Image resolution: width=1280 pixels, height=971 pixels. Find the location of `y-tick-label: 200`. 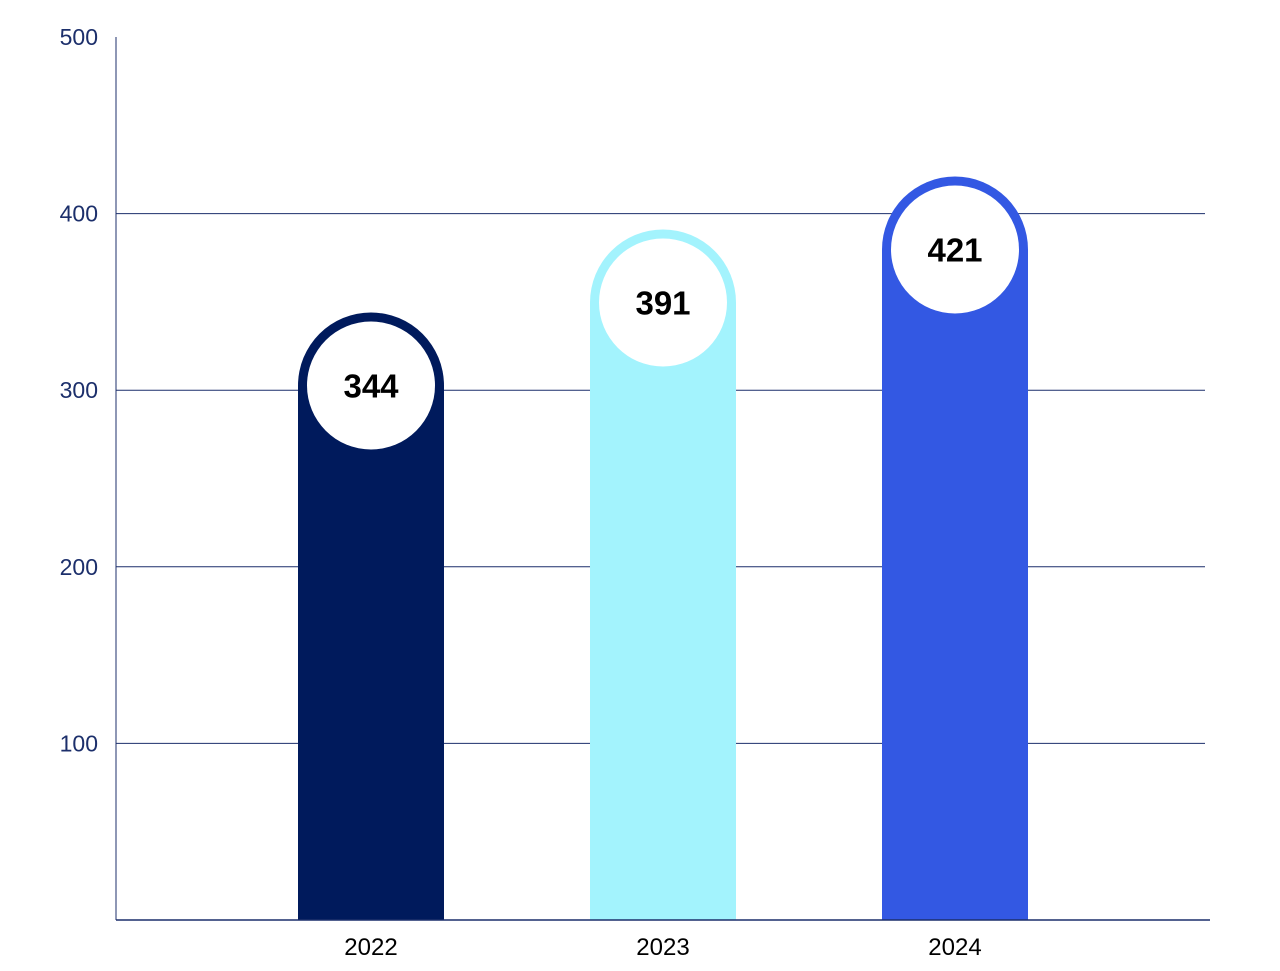

y-tick-label: 200 is located at coordinates (79, 567).